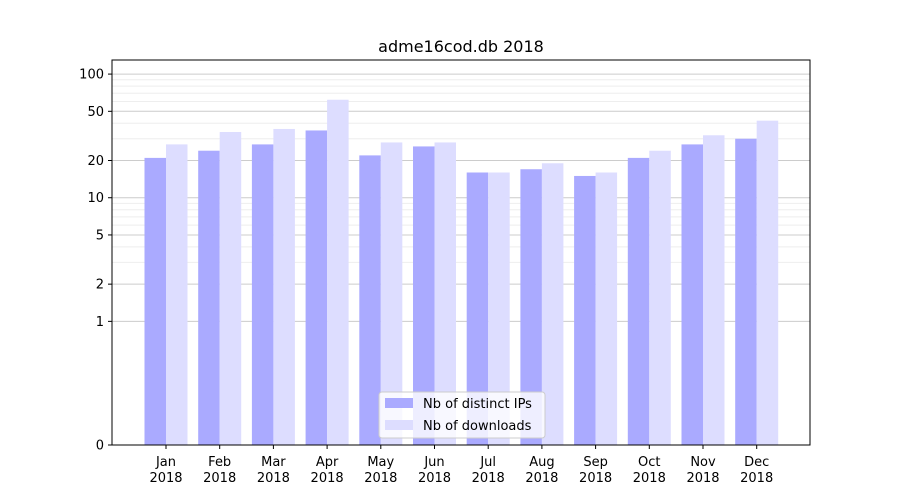 This screenshot has width=900, height=500. I want to click on x-tick-label-month: Jun, so click(433, 462).